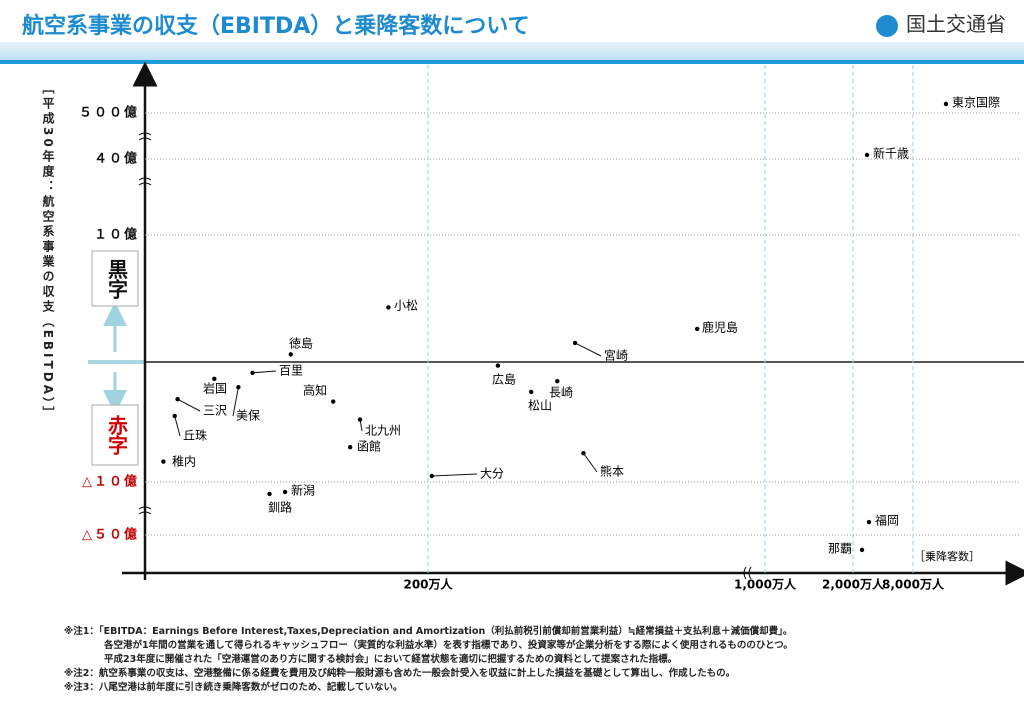 The height and width of the screenshot is (702, 1024). I want to click on point-label: 新千歳, so click(891, 153).